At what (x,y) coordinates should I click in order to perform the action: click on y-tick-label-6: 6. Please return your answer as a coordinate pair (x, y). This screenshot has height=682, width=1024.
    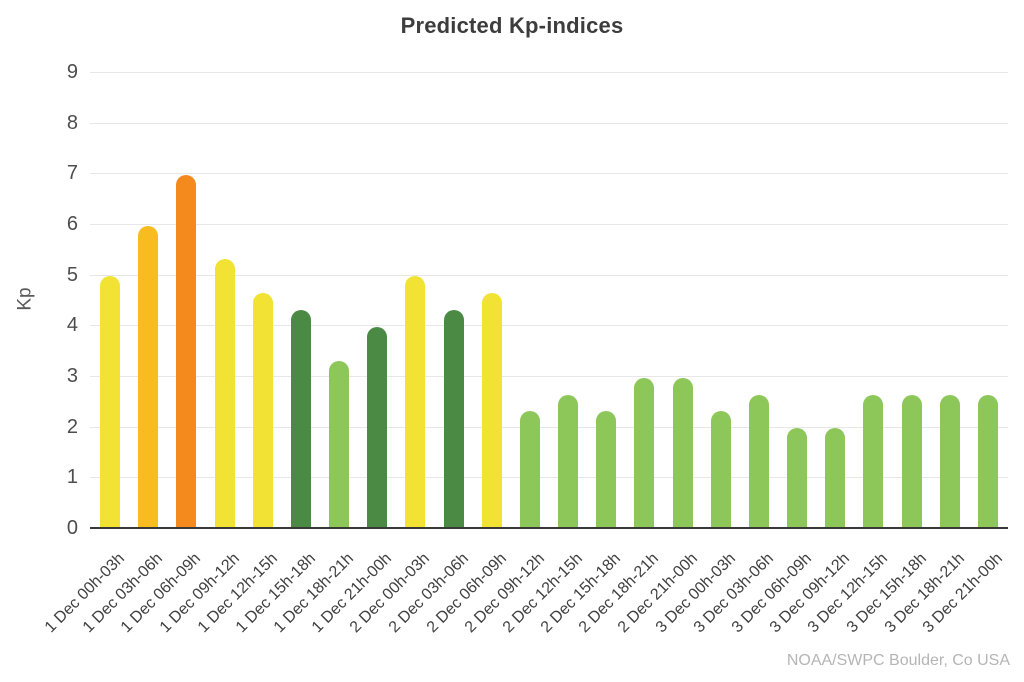
    Looking at the image, I should click on (72, 224).